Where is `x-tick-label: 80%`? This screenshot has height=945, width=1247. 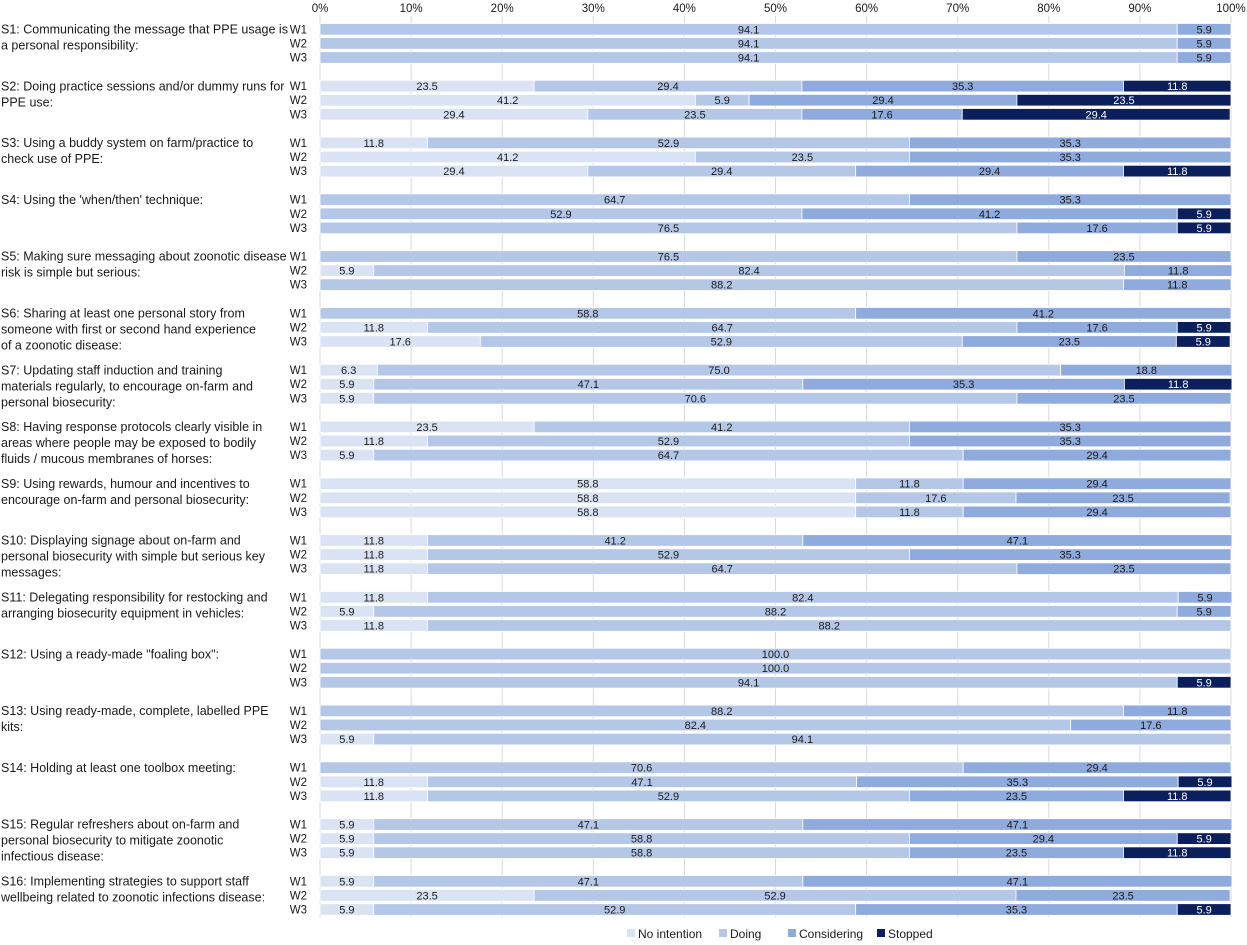 x-tick-label: 80% is located at coordinates (1048, 9).